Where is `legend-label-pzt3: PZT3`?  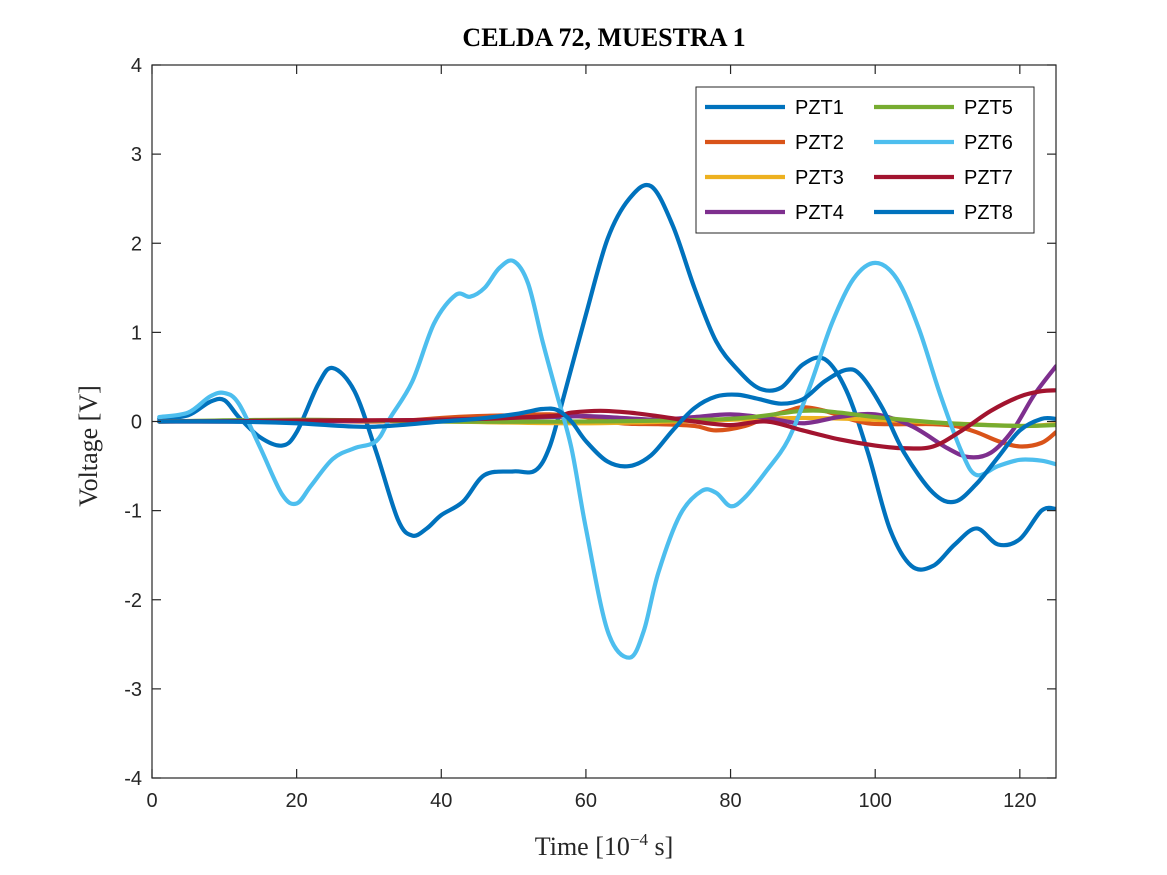 legend-label-pzt3: PZT3 is located at coordinates (819, 178).